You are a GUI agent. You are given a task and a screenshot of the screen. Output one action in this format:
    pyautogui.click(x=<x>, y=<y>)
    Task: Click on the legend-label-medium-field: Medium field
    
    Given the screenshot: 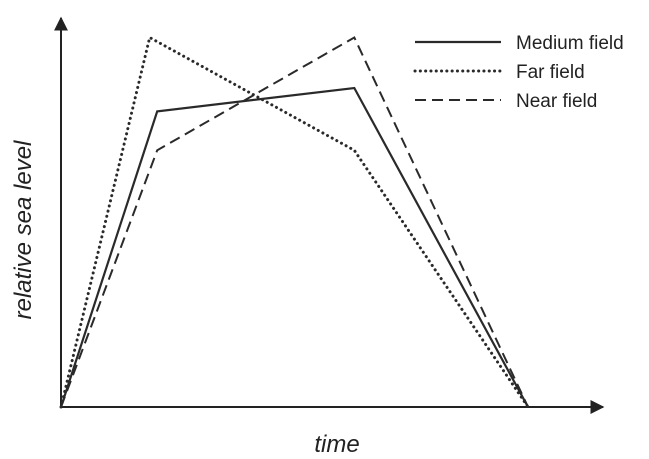 What is the action you would take?
    pyautogui.click(x=570, y=43)
    